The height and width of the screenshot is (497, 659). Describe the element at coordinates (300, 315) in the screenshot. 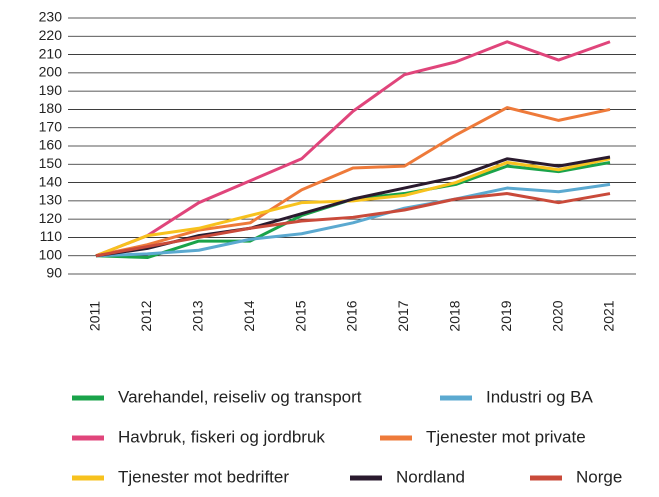

I see `x-tick-label: 2015` at that location.